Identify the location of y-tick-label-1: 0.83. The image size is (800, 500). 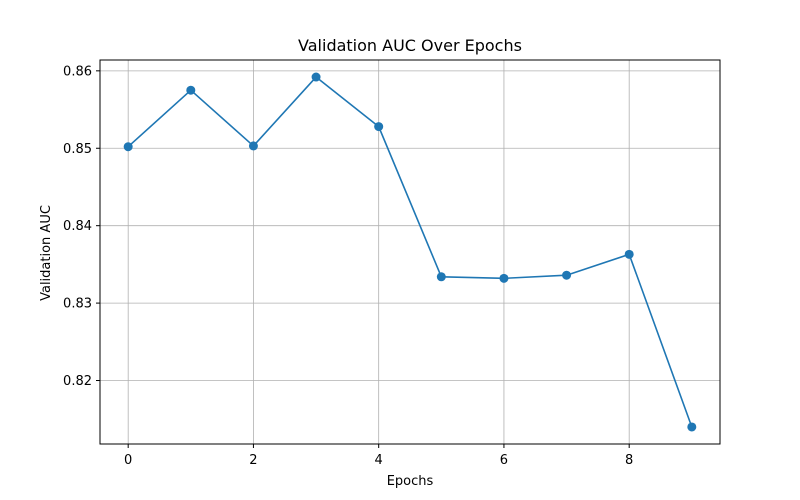
(77, 304).